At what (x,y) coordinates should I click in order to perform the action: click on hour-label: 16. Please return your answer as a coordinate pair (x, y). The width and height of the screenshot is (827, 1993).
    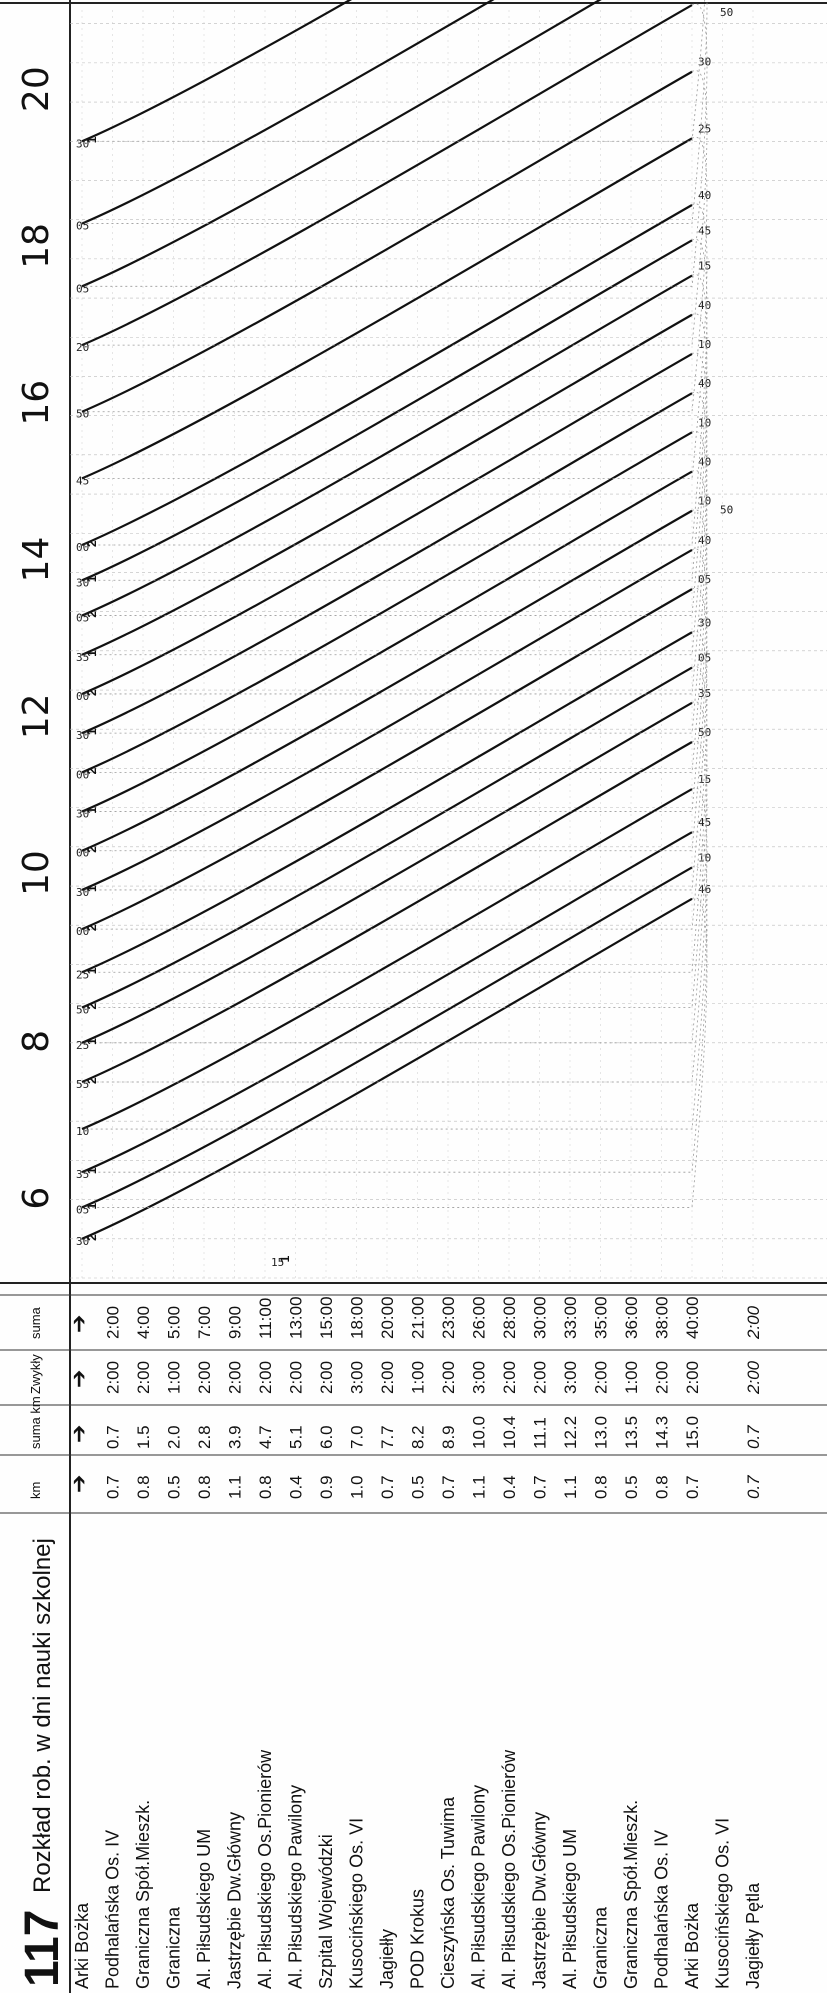
    Looking at the image, I should click on (36, 403).